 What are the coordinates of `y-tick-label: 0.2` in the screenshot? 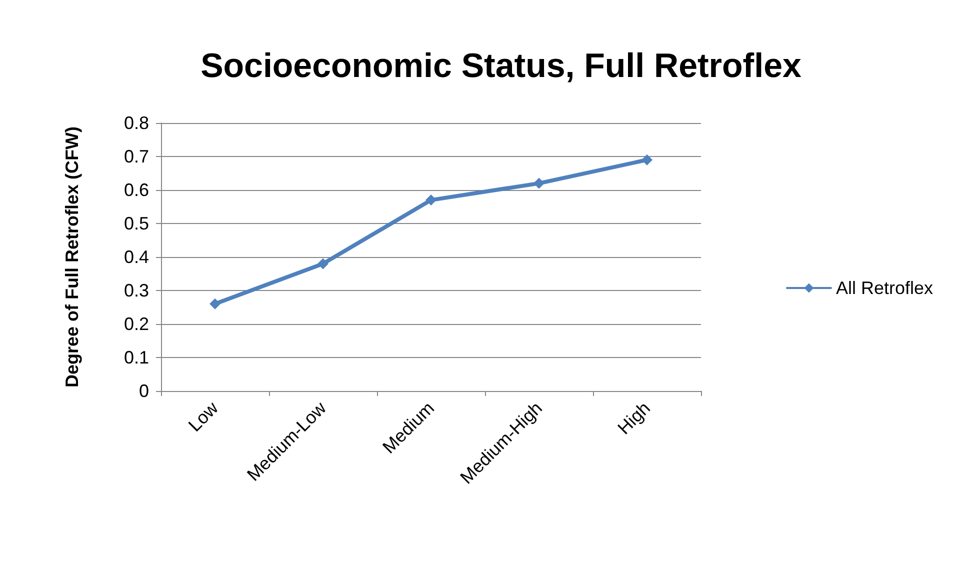 It's located at (136, 324).